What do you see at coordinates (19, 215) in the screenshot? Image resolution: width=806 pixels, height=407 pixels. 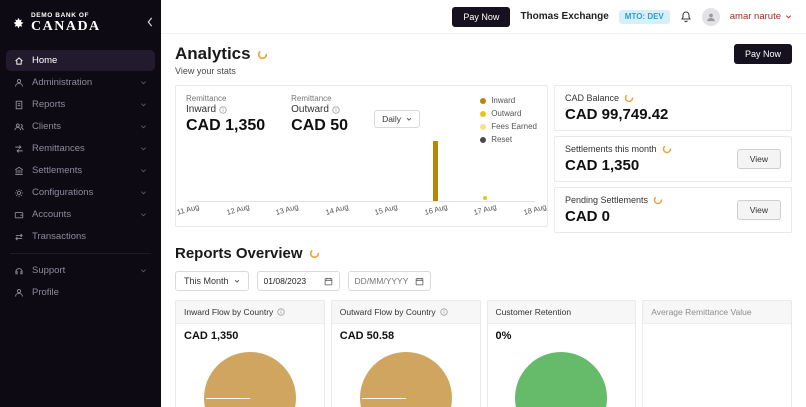 I see `accounts-icon` at bounding box center [19, 215].